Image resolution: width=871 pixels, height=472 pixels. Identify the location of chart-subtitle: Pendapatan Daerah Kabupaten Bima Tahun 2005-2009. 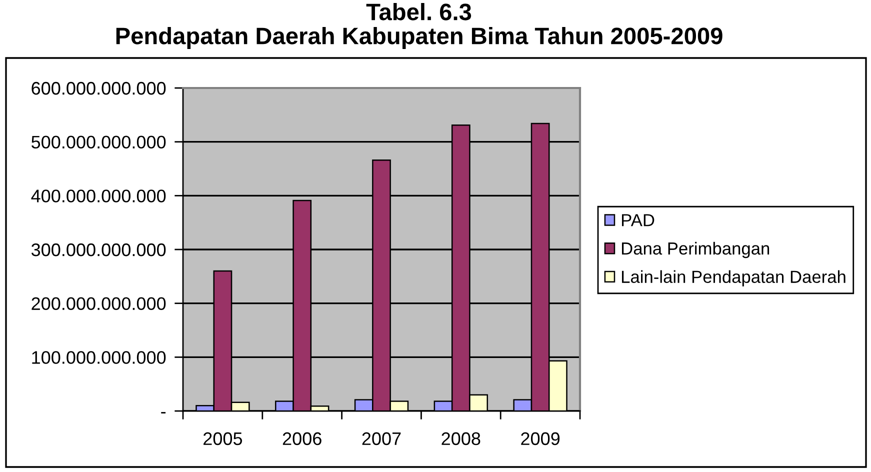
(419, 38).